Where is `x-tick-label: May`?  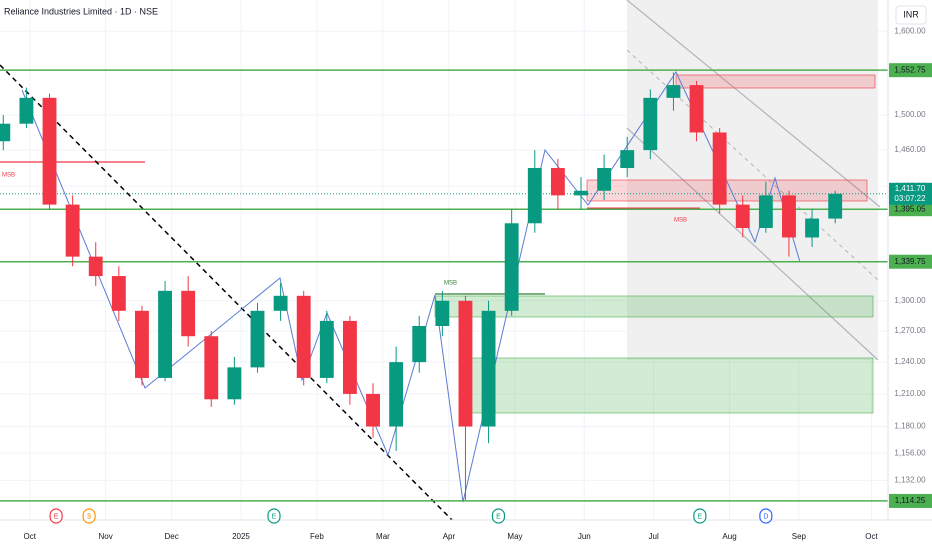
x-tick-label: May is located at coordinates (514, 536).